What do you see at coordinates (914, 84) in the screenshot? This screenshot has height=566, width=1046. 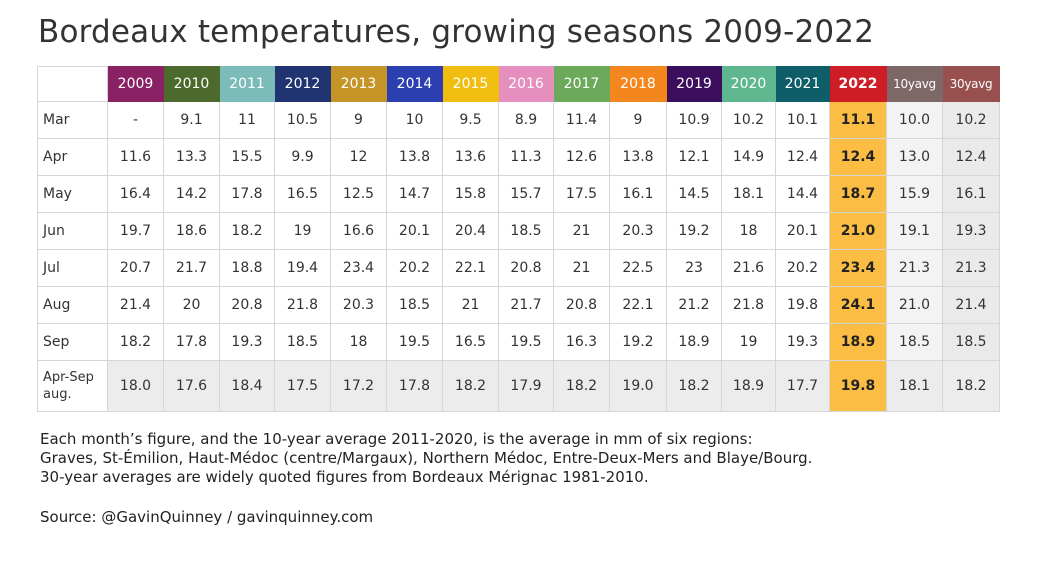 I see `column-header-10yavg: 10yavg` at bounding box center [914, 84].